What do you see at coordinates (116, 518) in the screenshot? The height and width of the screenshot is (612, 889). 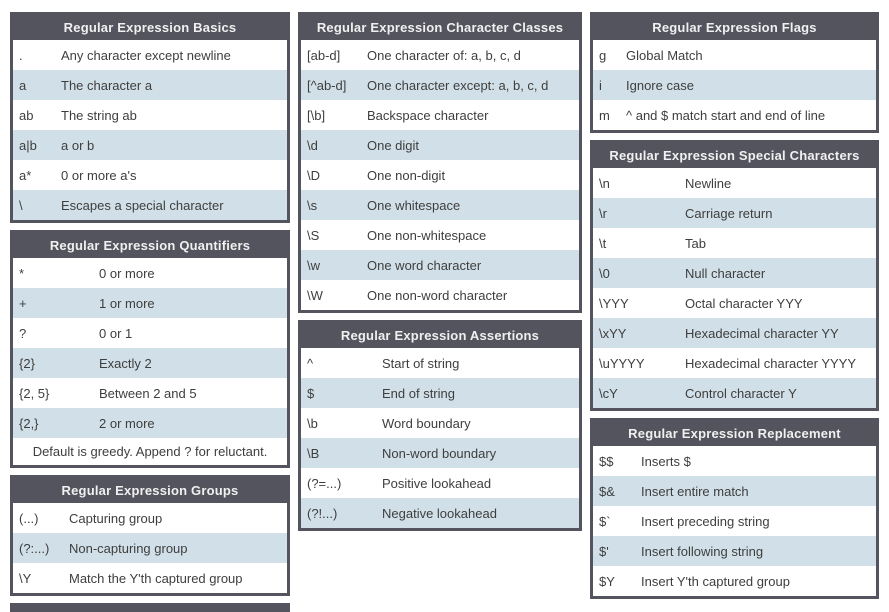 I see `description-cell: Capturing group` at bounding box center [116, 518].